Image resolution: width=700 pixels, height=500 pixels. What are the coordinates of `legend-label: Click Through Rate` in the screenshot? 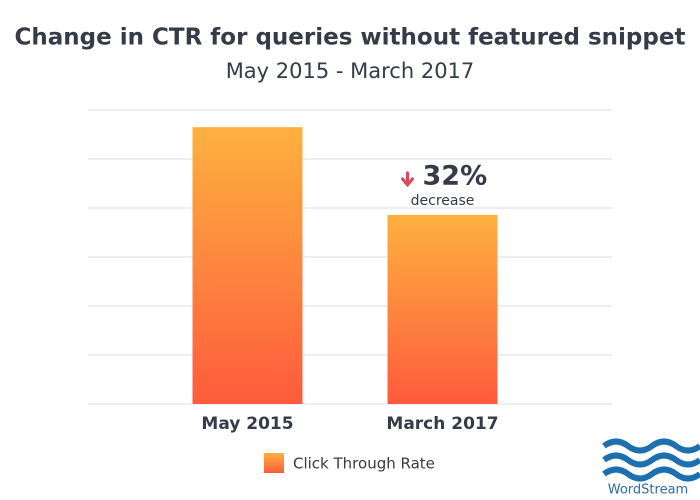 It's located at (364, 464).